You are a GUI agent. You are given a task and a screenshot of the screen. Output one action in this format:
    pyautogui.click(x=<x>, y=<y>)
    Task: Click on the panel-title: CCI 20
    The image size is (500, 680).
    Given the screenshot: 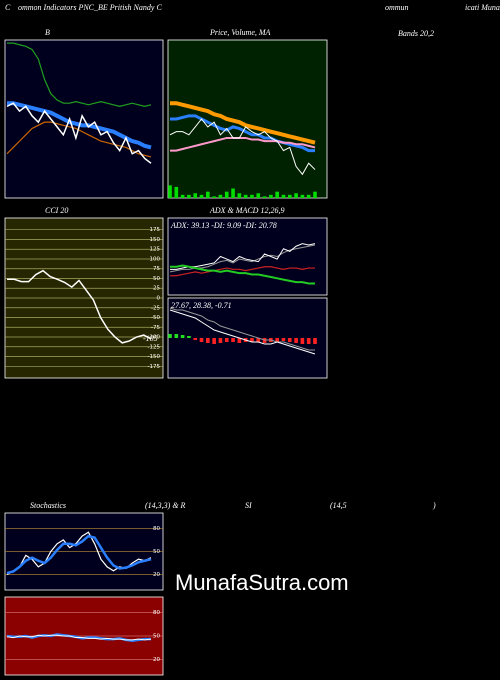 What is the action you would take?
    pyautogui.click(x=56, y=210)
    